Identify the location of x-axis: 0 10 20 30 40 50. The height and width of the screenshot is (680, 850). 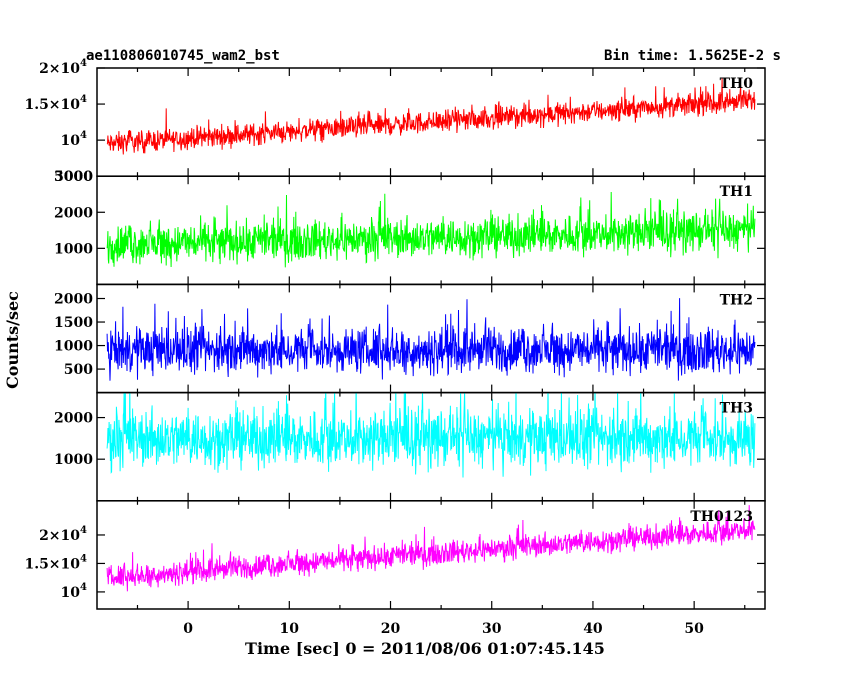
(443, 629).